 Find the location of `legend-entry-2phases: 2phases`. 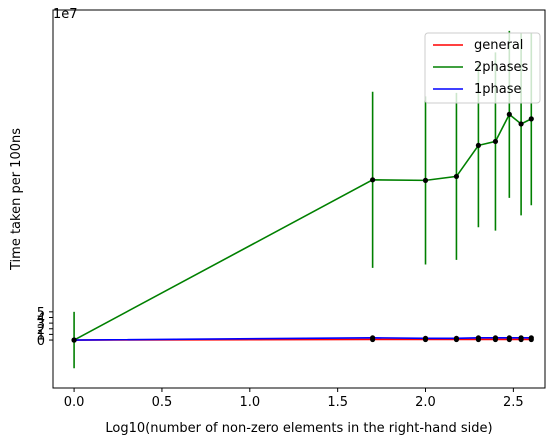

legend-entry-2phases: 2phases is located at coordinates (480, 67).